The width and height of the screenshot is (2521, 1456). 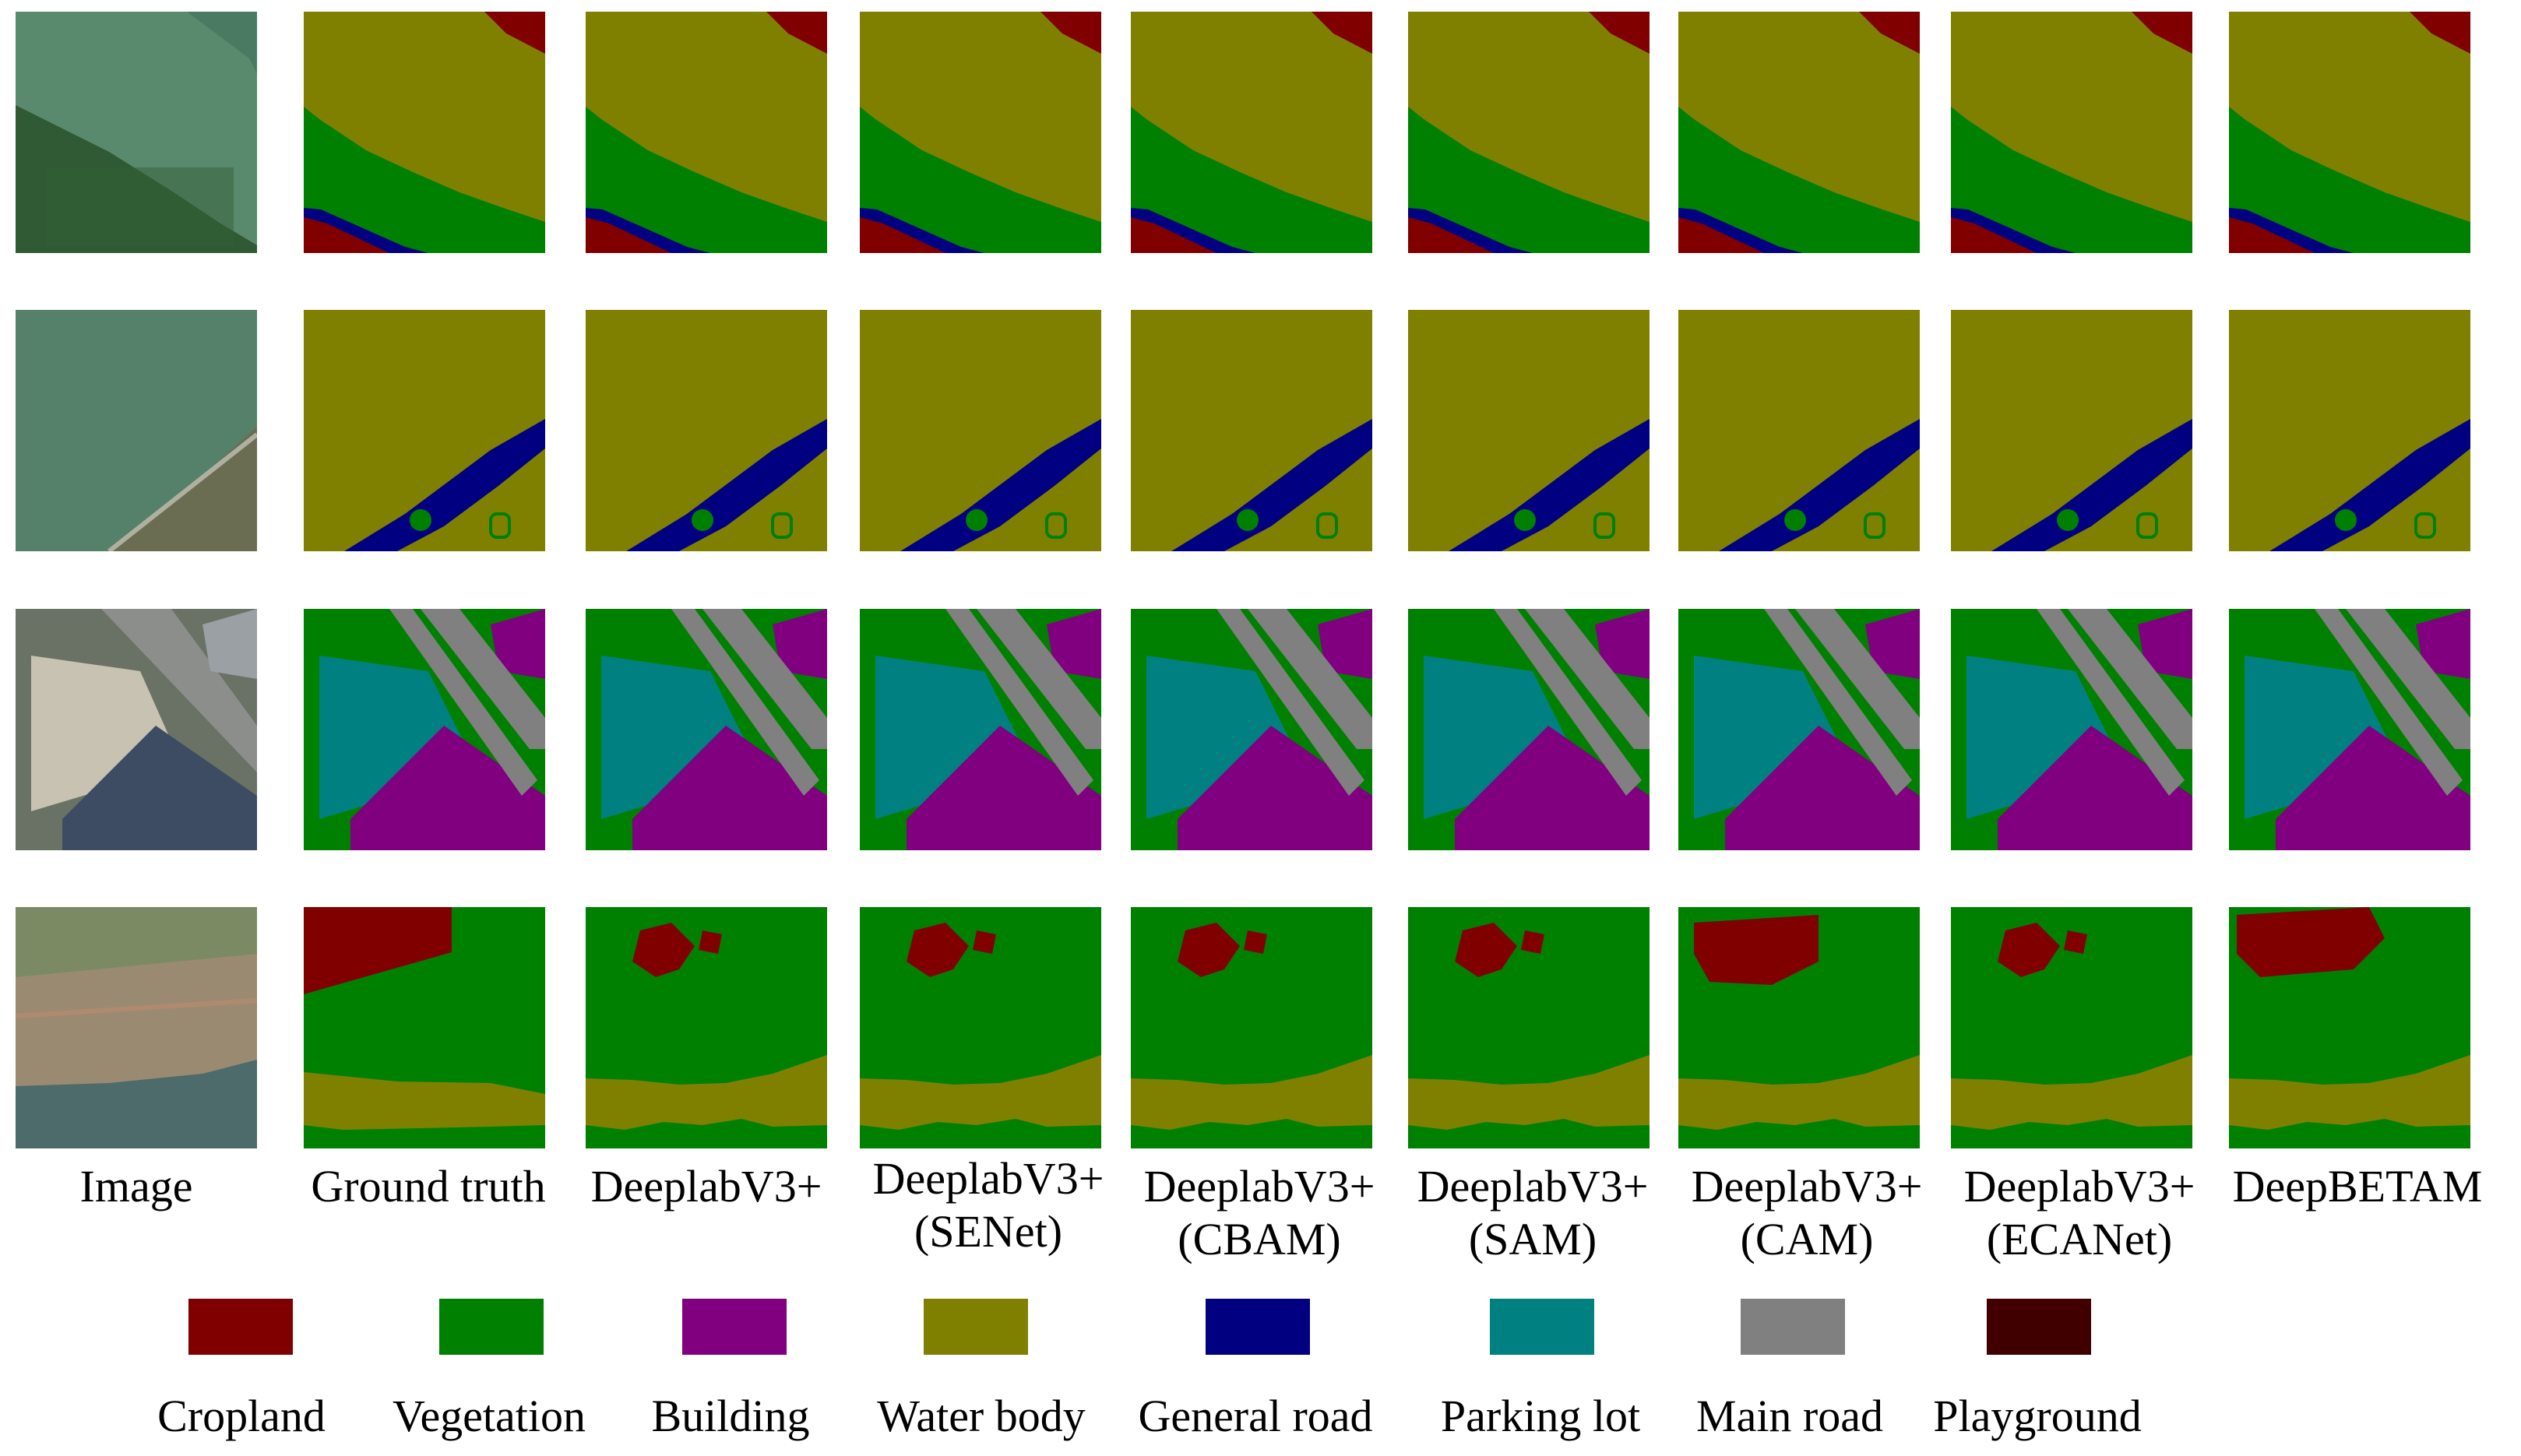 I want to click on legend-swatch-parking-lot, so click(x=1542, y=1327).